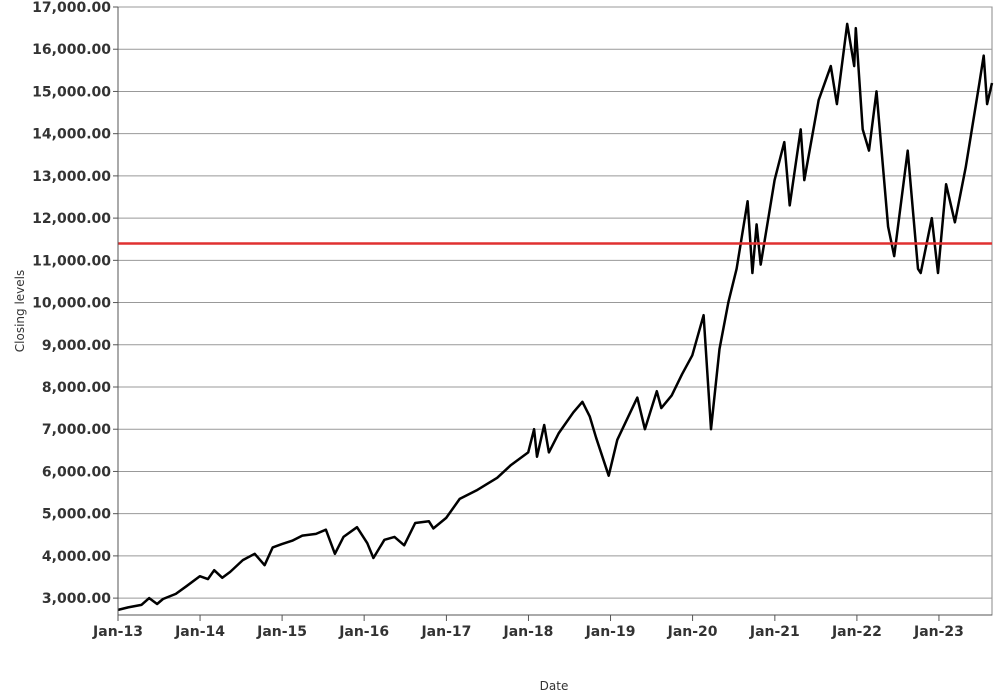 The width and height of the screenshot is (1000, 700). I want to click on x-tick-label: Jan-14, so click(199, 632).